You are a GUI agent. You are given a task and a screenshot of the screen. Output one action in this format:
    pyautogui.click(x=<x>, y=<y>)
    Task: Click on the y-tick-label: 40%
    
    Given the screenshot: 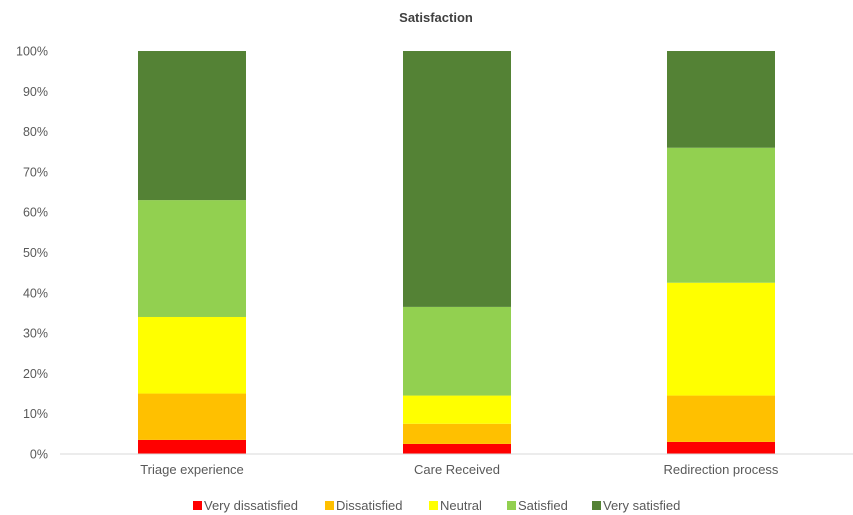 What is the action you would take?
    pyautogui.click(x=35, y=293)
    